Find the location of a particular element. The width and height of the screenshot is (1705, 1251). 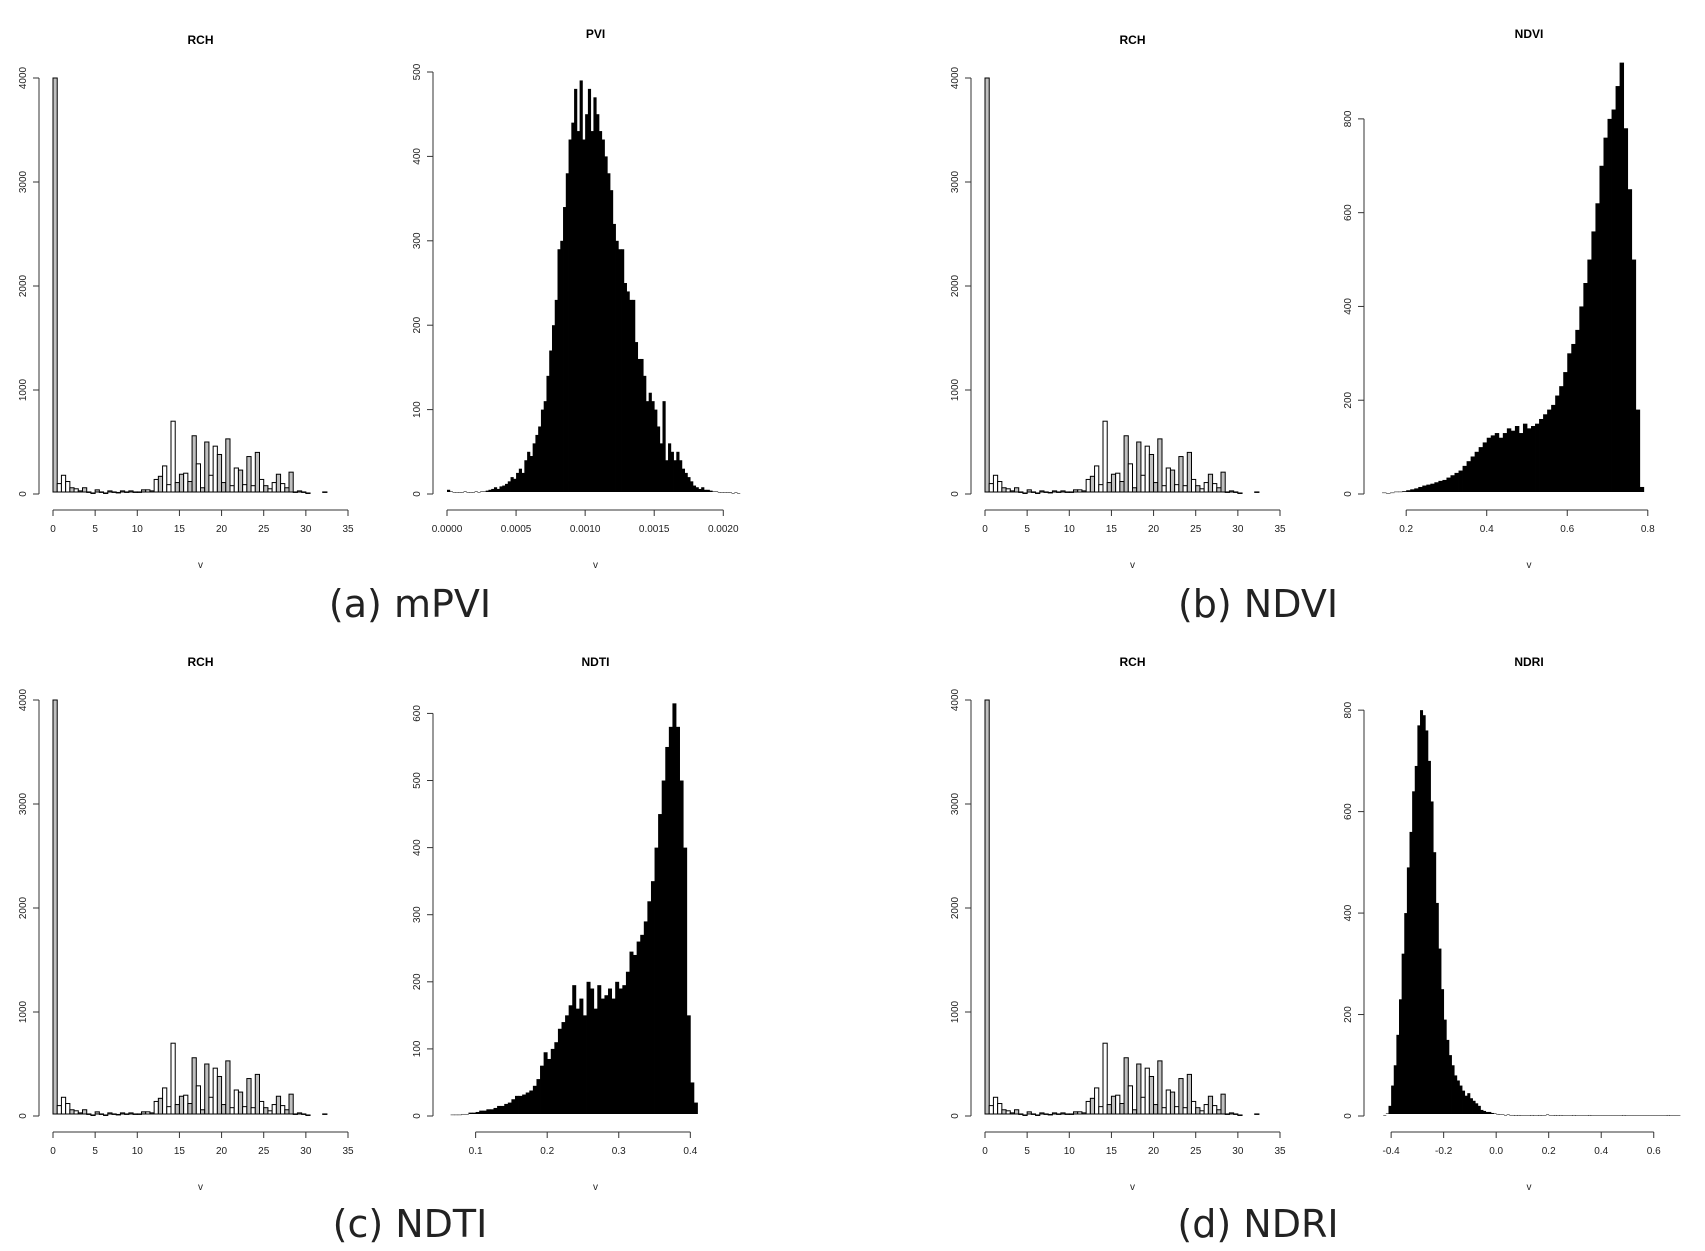

x-tick-label: 0 is located at coordinates (985, 1151).